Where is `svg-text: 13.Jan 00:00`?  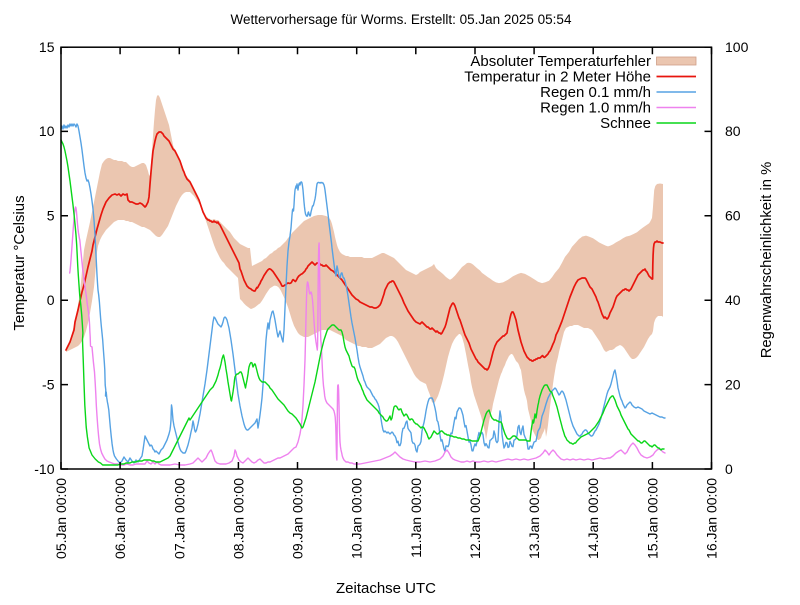 svg-text: 13.Jan 00:00 is located at coordinates (534, 518).